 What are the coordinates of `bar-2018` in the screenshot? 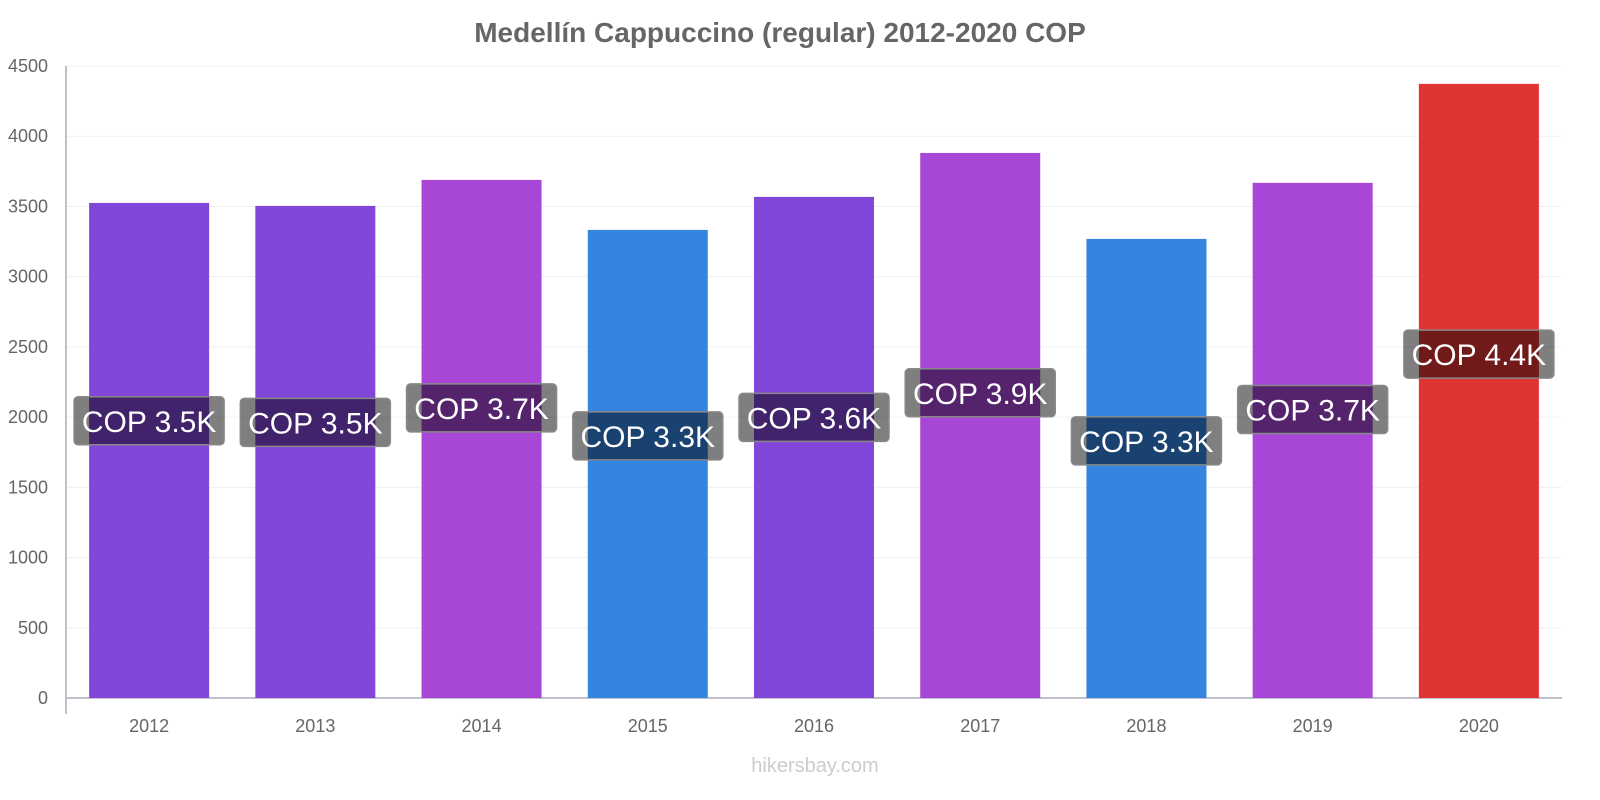 It's located at (1146, 468).